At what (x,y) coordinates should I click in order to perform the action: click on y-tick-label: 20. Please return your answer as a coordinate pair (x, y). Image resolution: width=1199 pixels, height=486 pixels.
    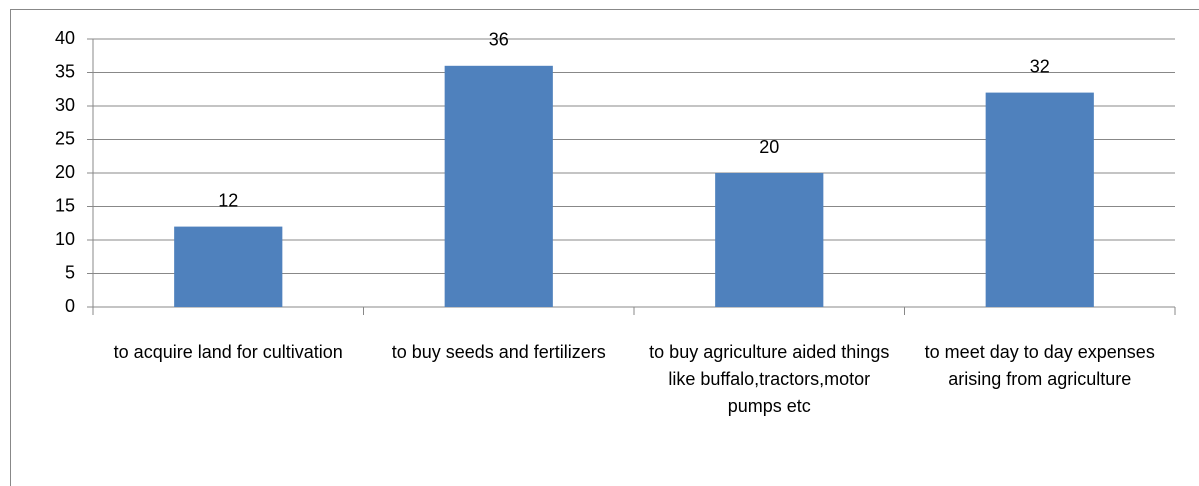
    Looking at the image, I should click on (65, 172).